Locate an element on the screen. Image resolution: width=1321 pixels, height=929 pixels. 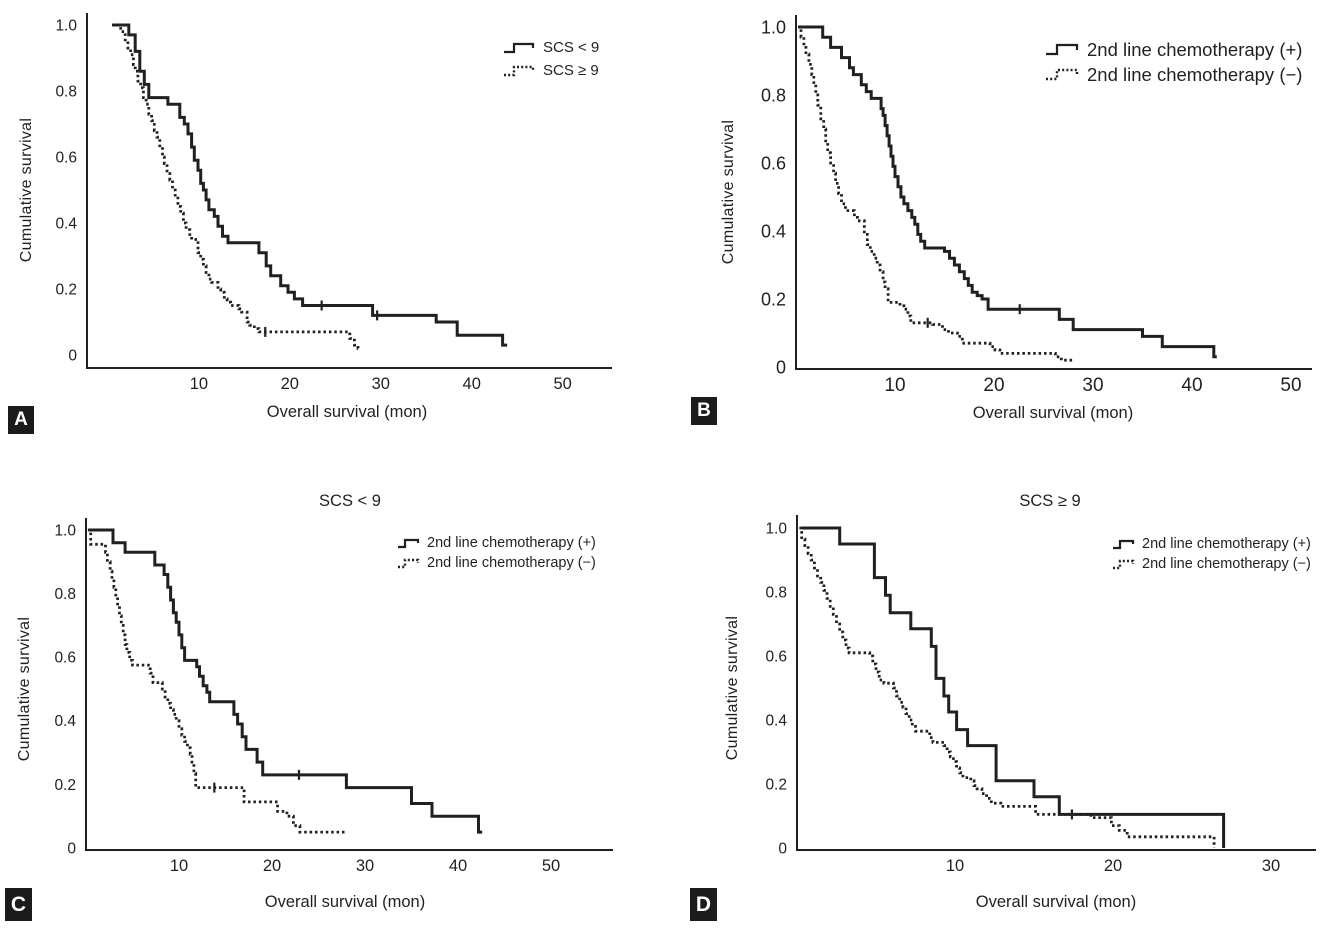
legend-label: SCS ≥ 9 is located at coordinates (571, 70).